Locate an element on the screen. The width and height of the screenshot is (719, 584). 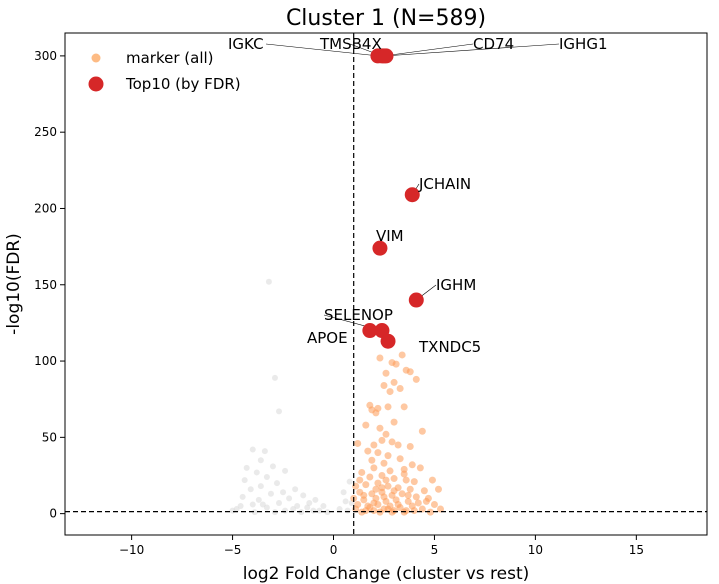
x-tick-label: 15 is located at coordinates (636, 550).